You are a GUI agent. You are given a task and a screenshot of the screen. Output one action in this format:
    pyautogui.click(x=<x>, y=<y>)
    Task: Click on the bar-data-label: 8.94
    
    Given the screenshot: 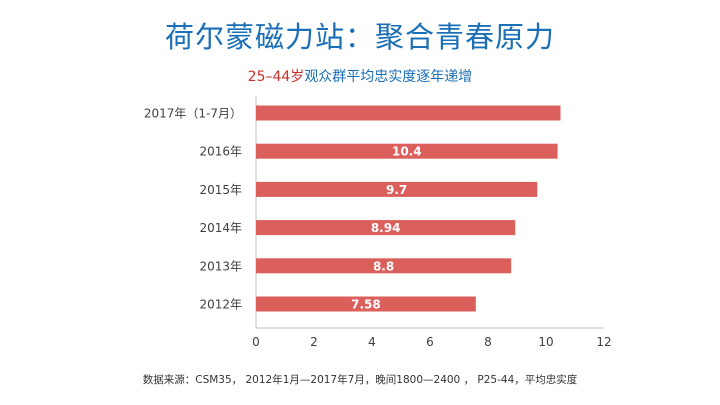 What is the action you would take?
    pyautogui.click(x=386, y=228)
    